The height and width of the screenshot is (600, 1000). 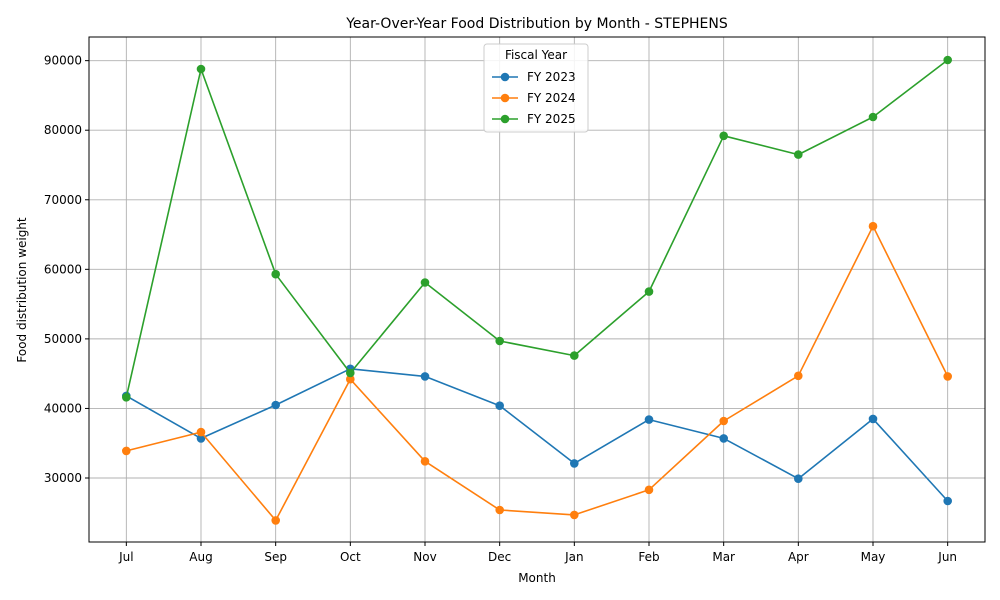 What do you see at coordinates (63, 269) in the screenshot?
I see `y-tick-label: 60000` at bounding box center [63, 269].